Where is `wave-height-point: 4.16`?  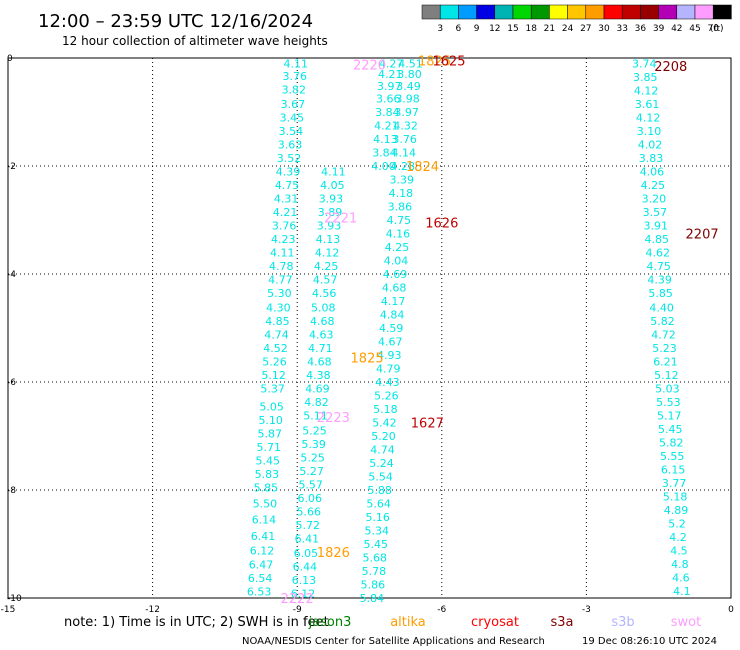
wave-height-point: 4.16 is located at coordinates (398, 234).